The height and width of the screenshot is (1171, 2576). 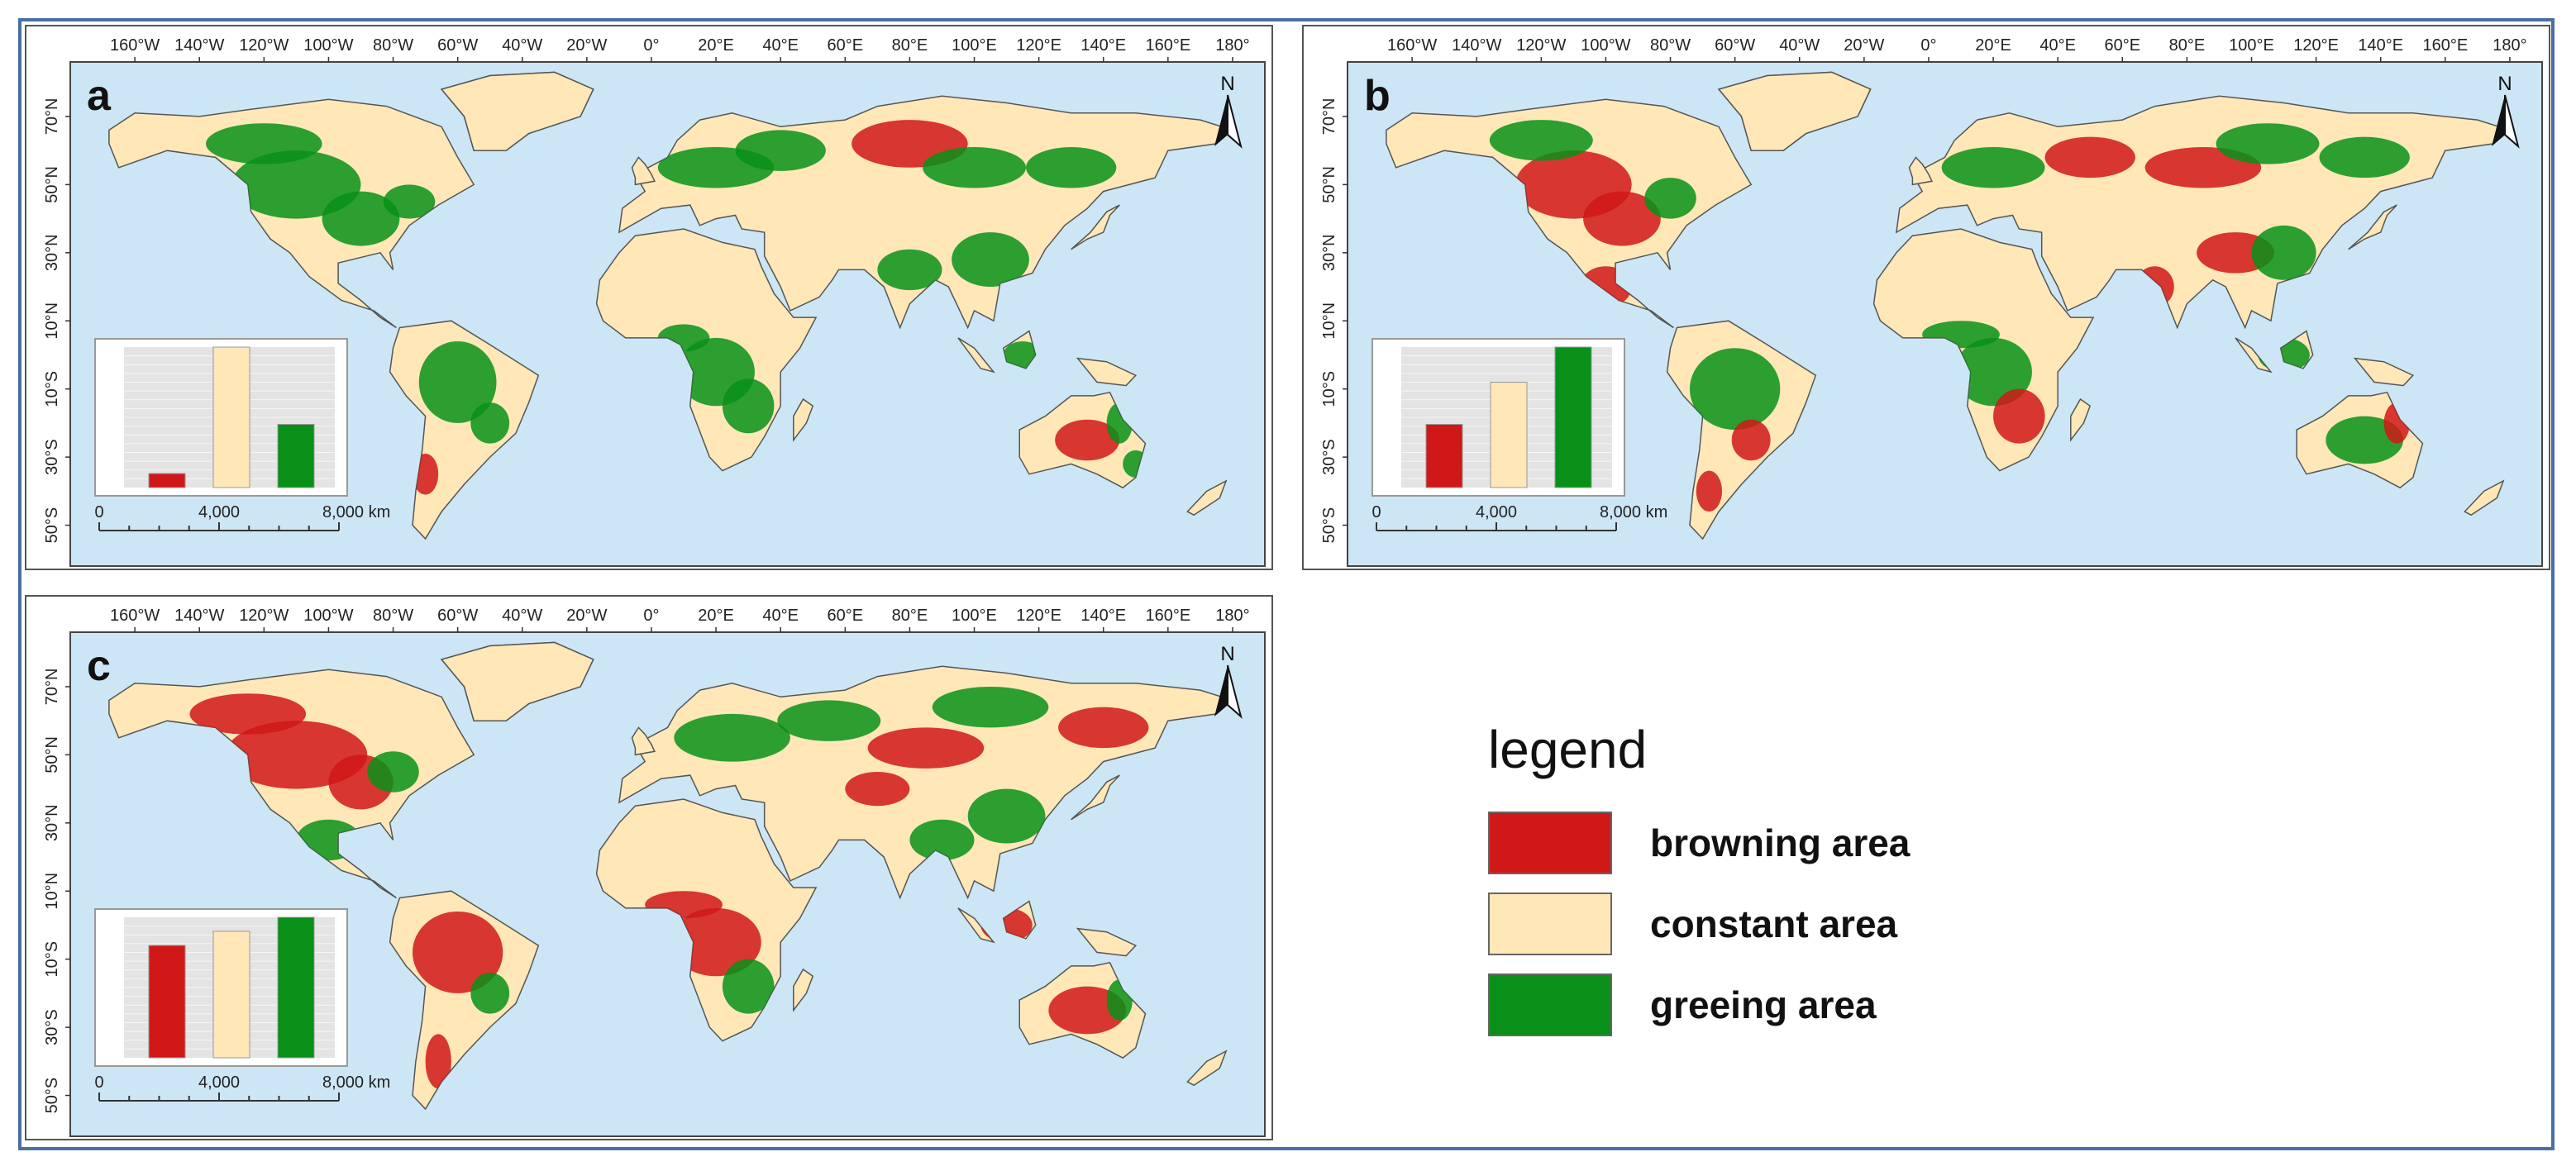 I want to click on landmass-new-zealand, so click(x=1207, y=497).